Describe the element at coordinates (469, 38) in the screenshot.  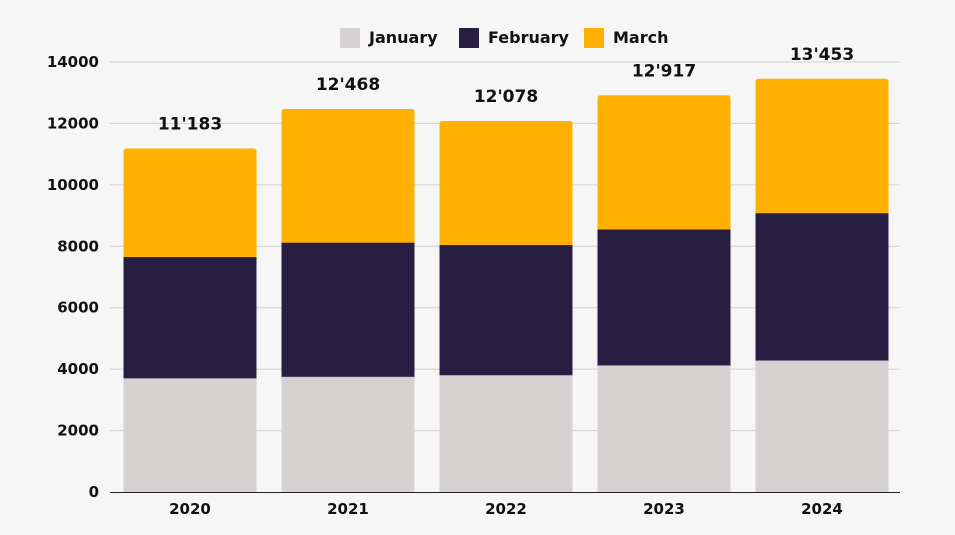
I see `legend-swatch-february` at that location.